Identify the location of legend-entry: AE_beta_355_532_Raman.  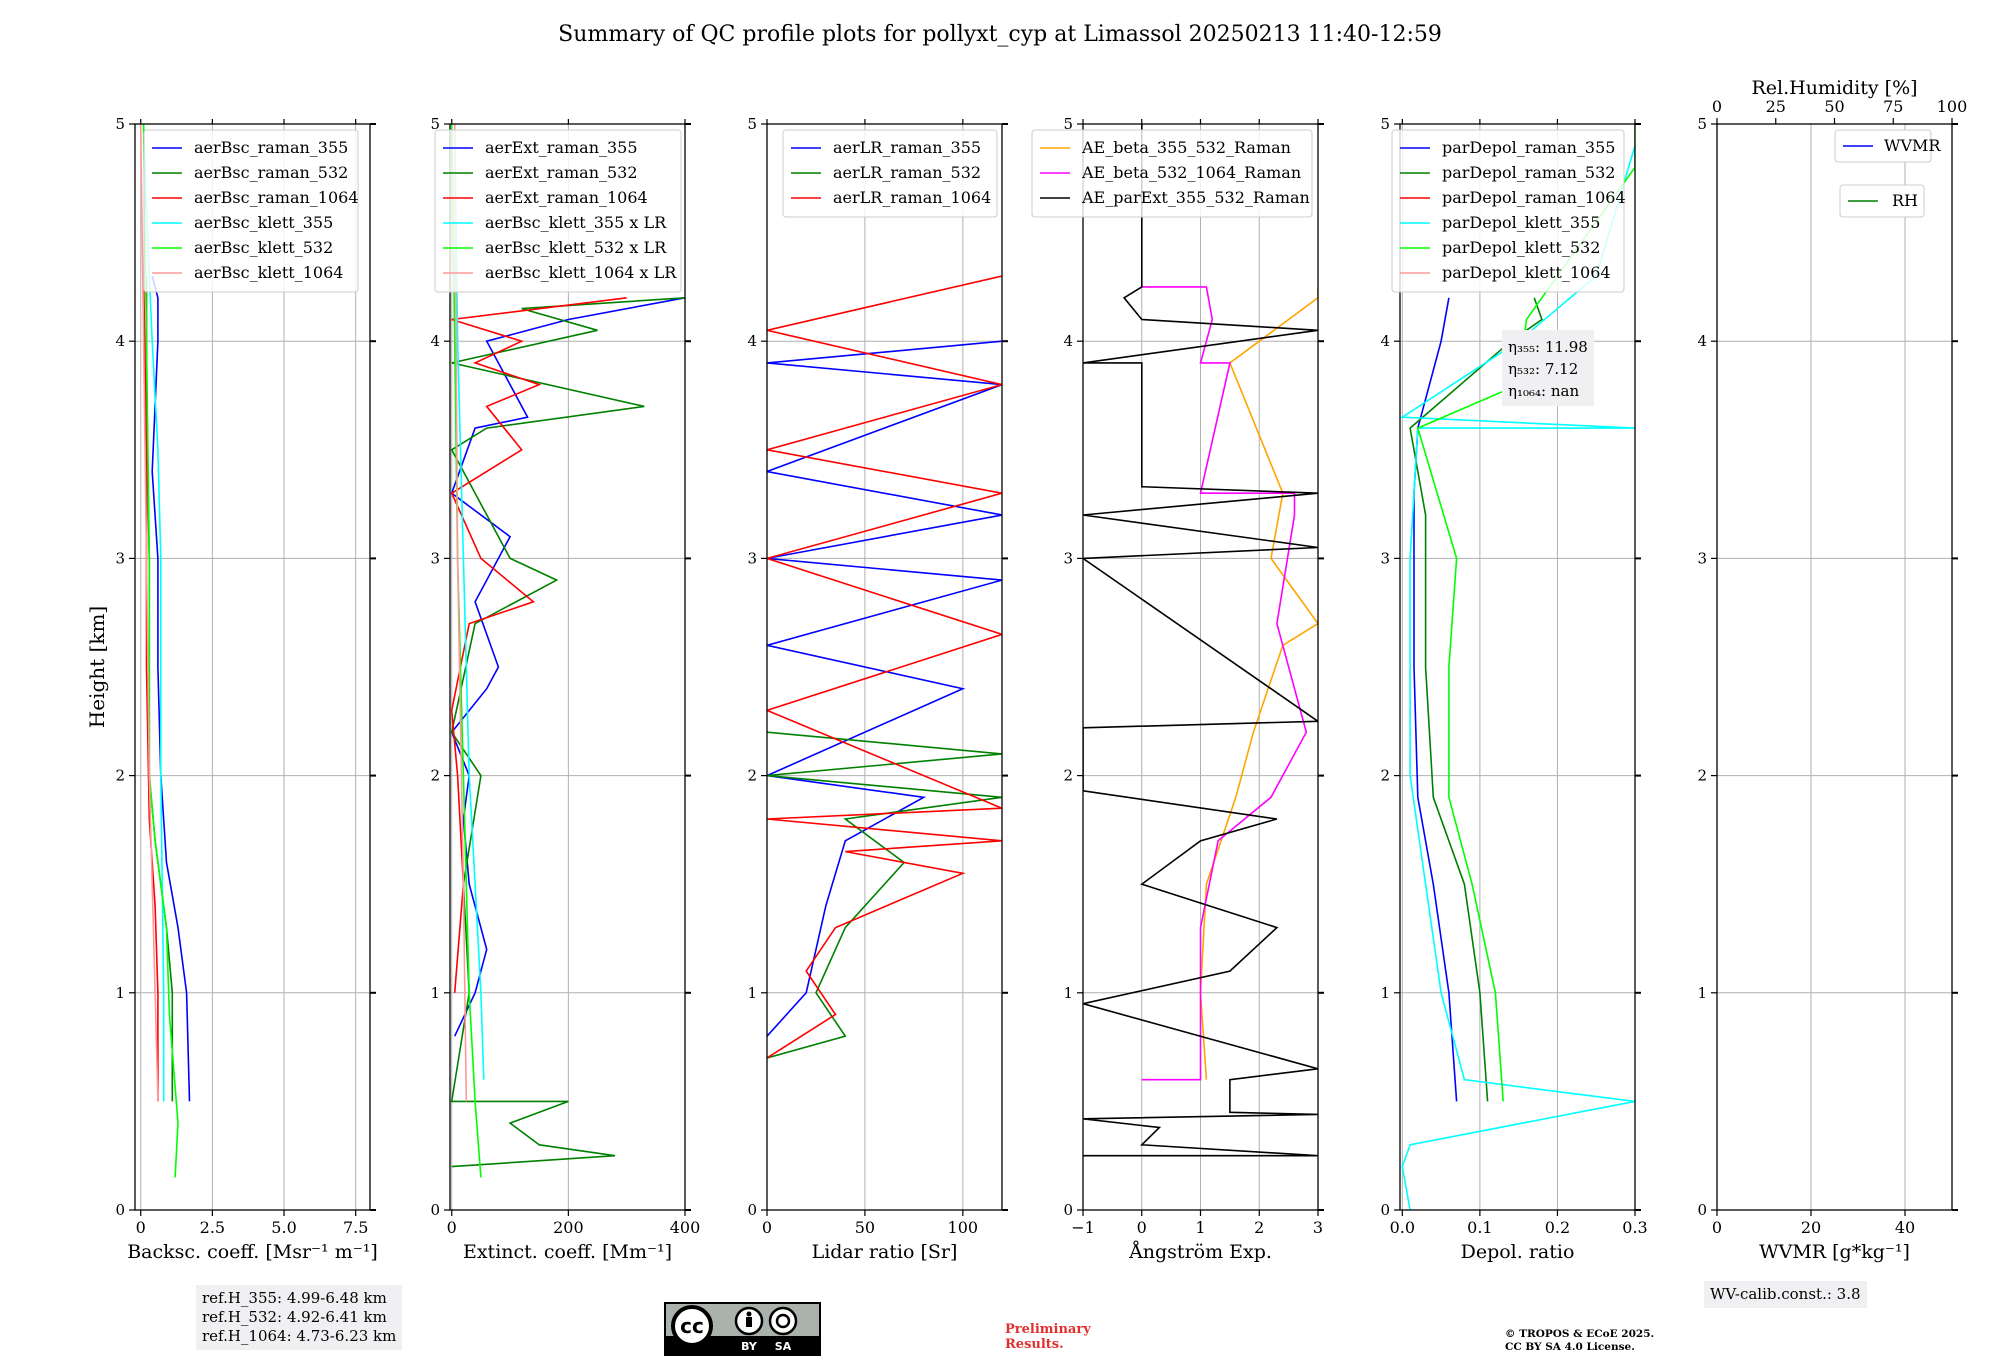
(1186, 147).